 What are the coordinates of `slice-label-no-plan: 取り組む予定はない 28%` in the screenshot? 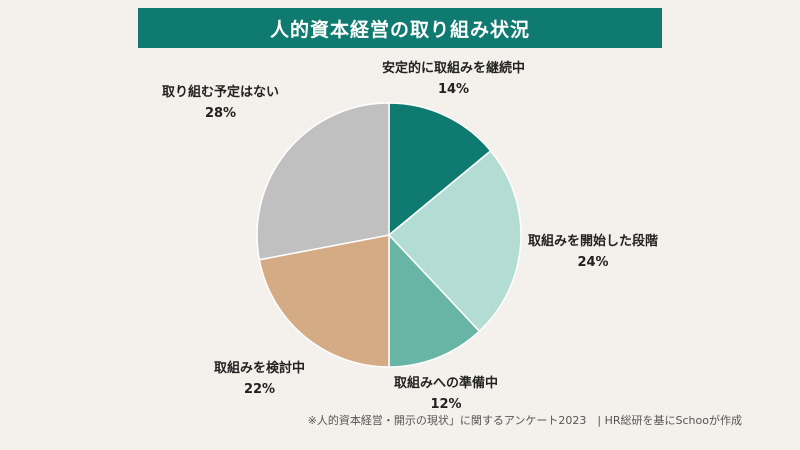 It's located at (220, 103).